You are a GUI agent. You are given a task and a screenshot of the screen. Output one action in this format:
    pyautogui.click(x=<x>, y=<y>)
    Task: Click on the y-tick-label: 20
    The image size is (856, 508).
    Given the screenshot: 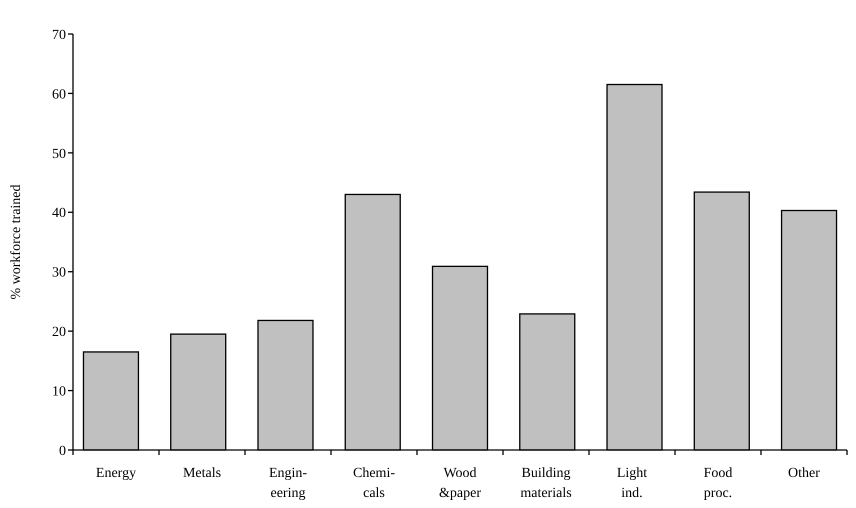 What is the action you would take?
    pyautogui.click(x=59, y=332)
    